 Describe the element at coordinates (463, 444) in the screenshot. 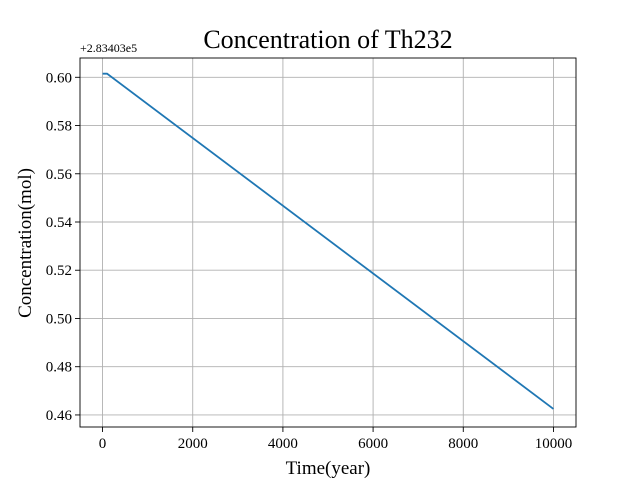

I see `x-tick-label: 8000` at that location.